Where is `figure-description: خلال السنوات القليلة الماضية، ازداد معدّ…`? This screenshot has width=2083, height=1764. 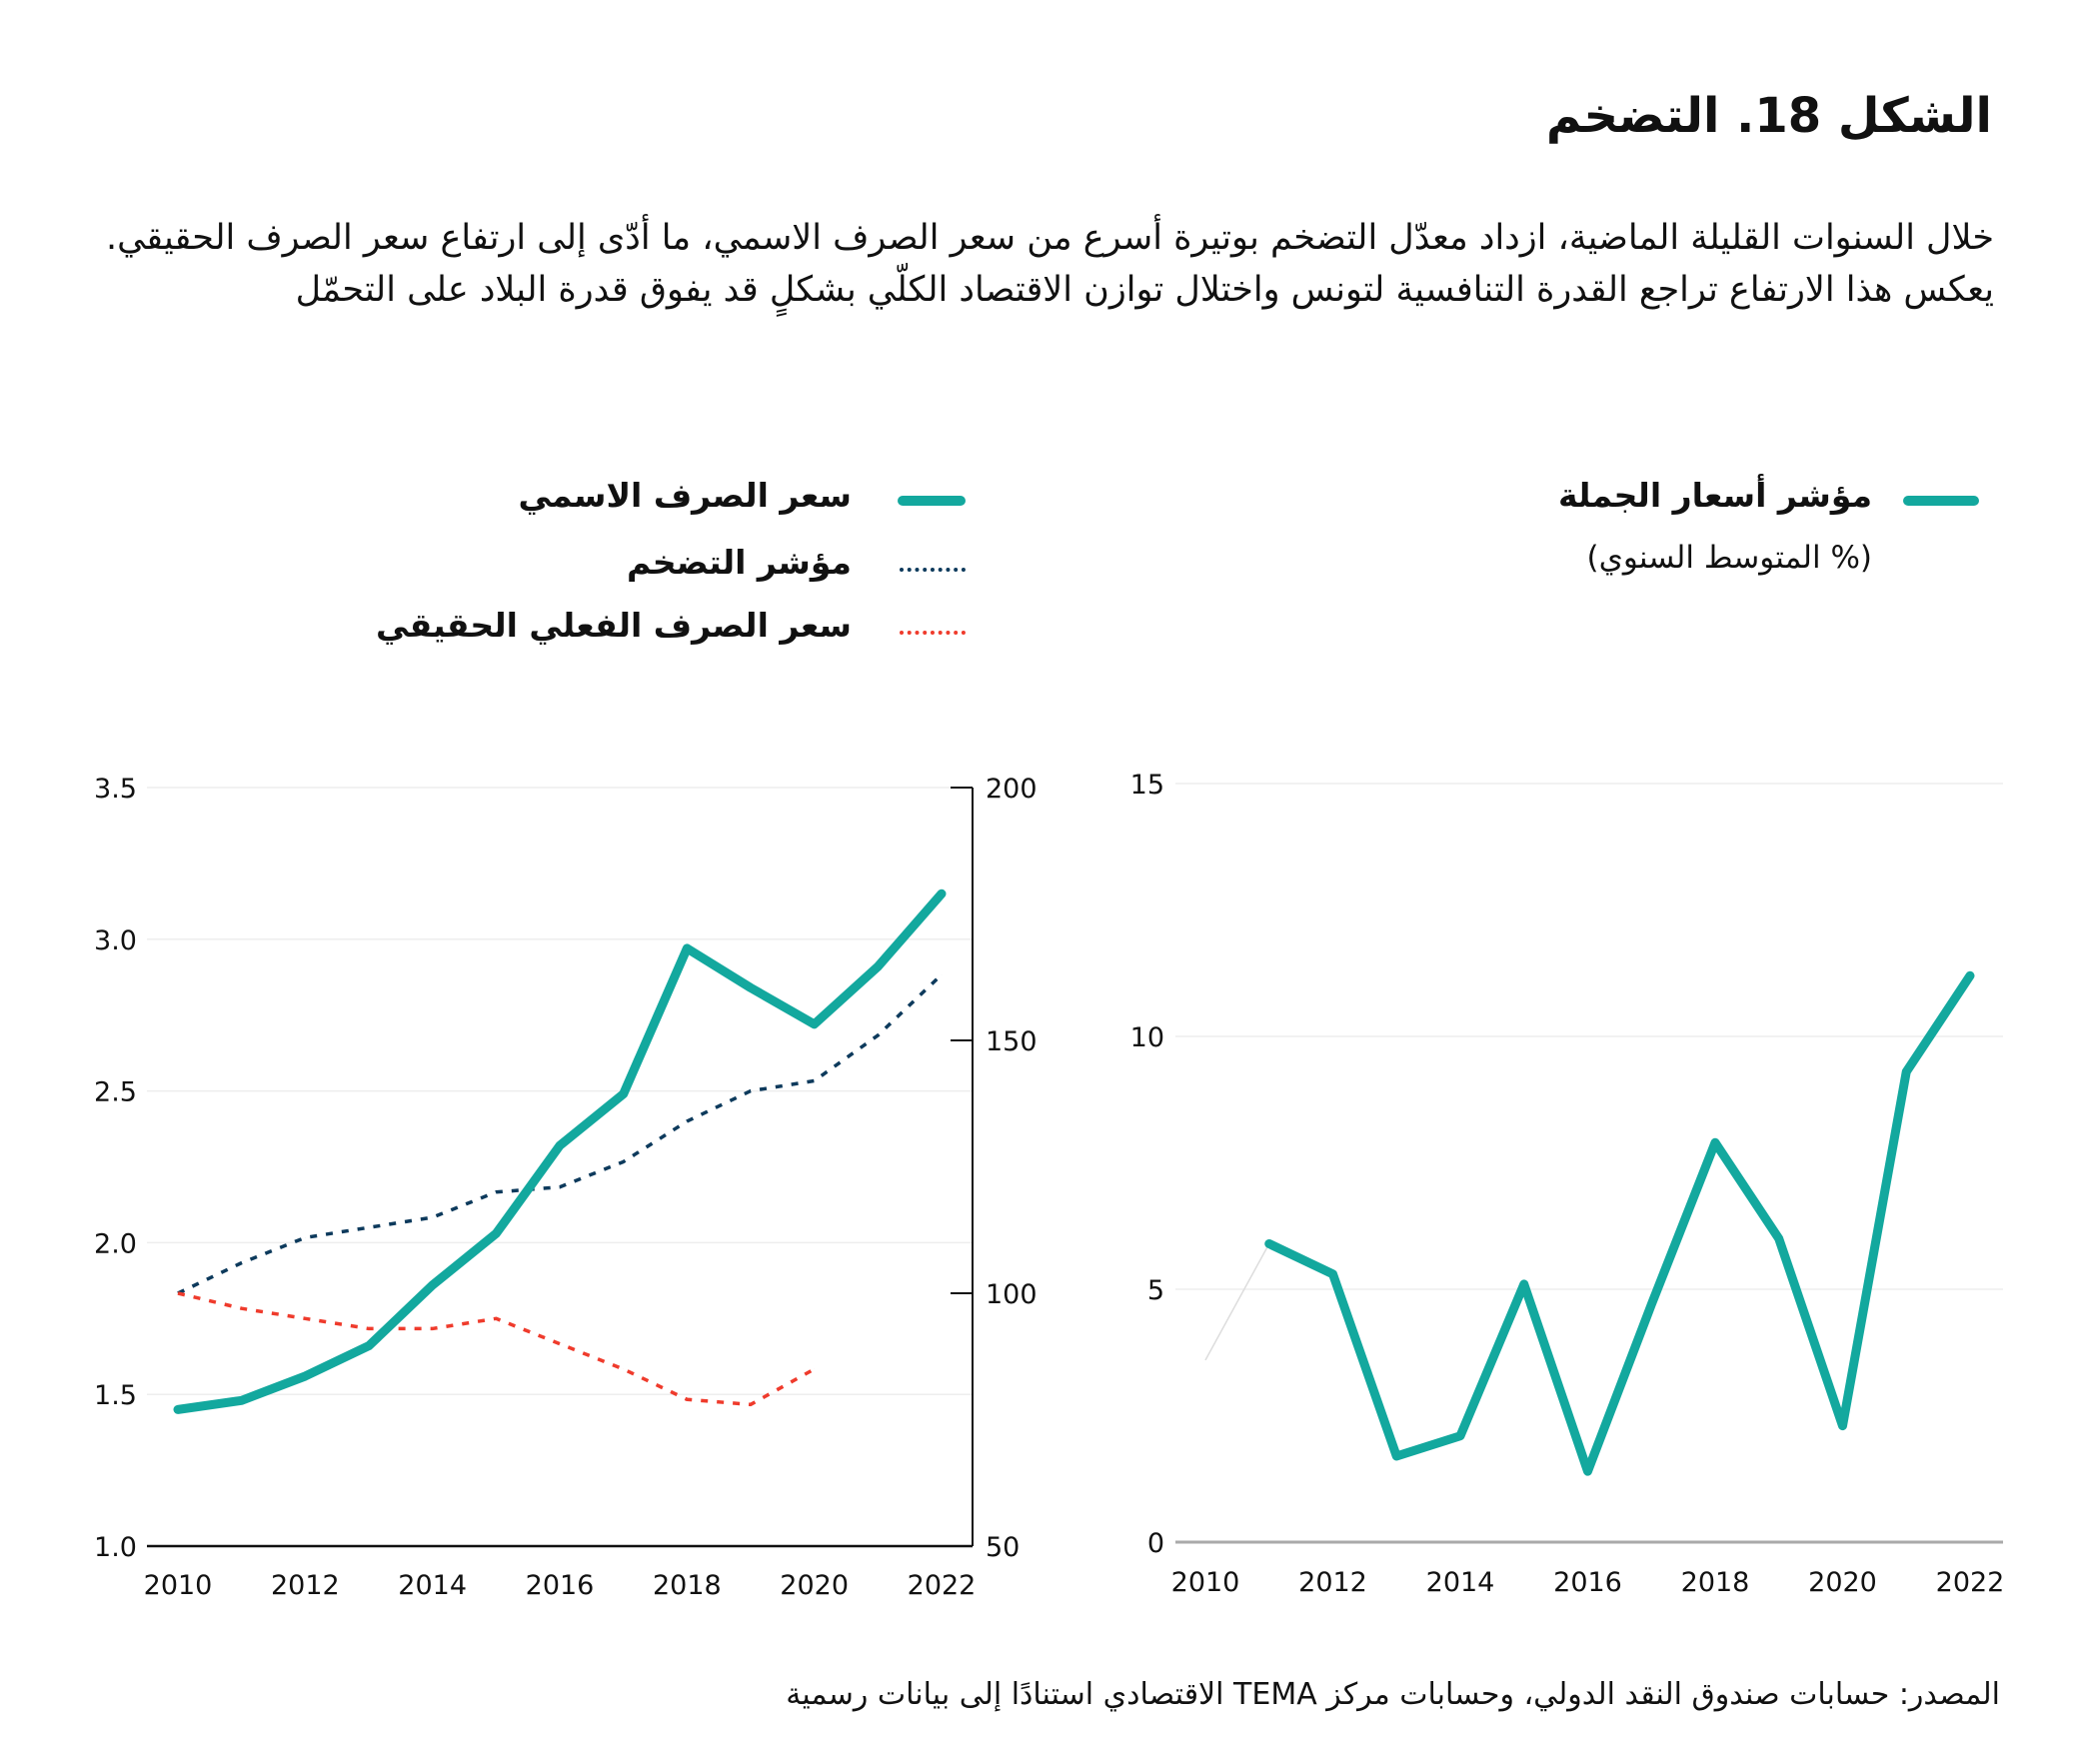 figure-description: خلال السنوات القليلة الماضية، ازداد معدّ… is located at coordinates (1049, 264).